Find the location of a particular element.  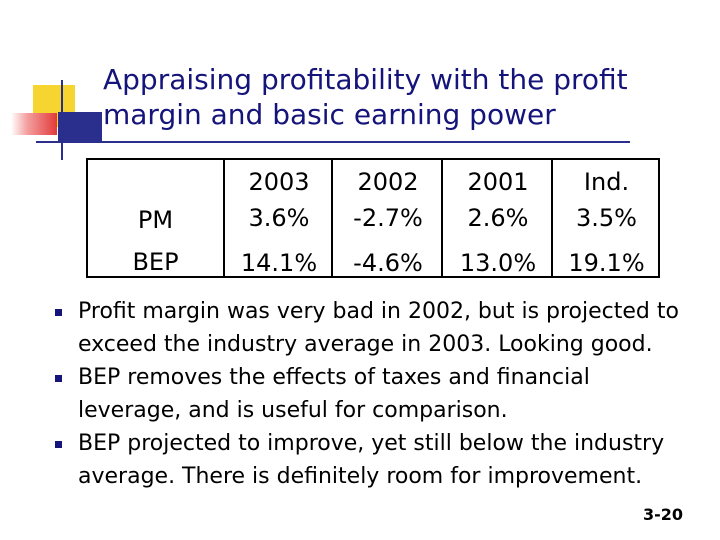

pm-2001: 2.6% is located at coordinates (498, 218).